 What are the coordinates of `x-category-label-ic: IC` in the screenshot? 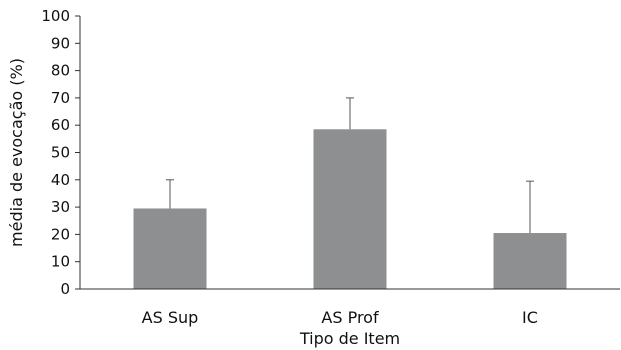 It's located at (530, 317).